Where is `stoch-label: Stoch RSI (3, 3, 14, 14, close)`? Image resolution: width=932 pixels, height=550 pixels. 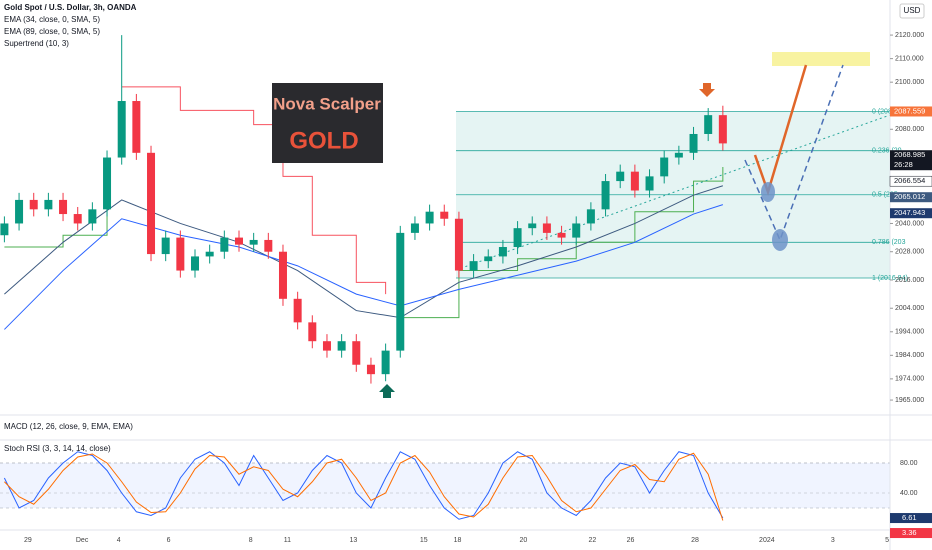 stoch-label: Stoch RSI (3, 3, 14, 14, close) is located at coordinates (57, 448).